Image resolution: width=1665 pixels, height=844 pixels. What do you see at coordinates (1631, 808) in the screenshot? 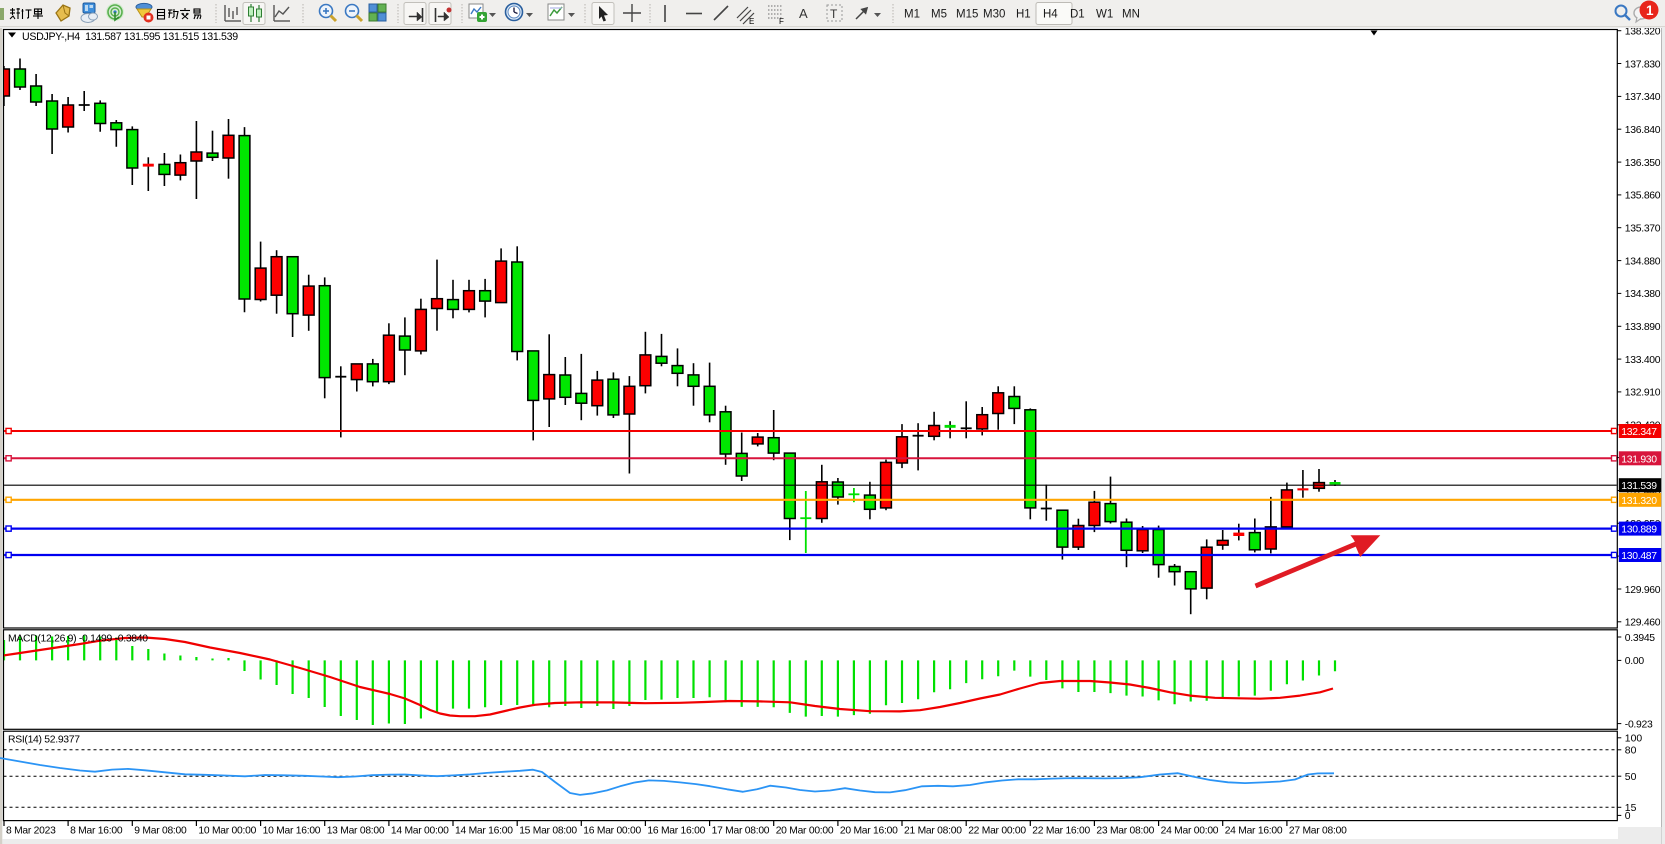
I see `svg-text: 15` at bounding box center [1631, 808].